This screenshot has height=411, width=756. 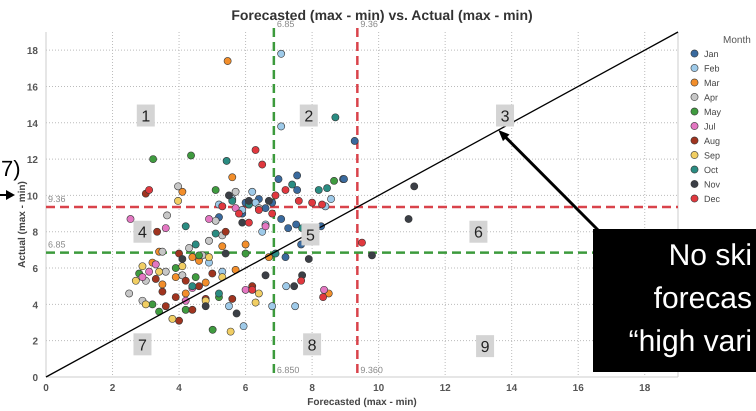 What do you see at coordinates (113, 388) in the screenshot?
I see `x-tick-label: 2` at bounding box center [113, 388].